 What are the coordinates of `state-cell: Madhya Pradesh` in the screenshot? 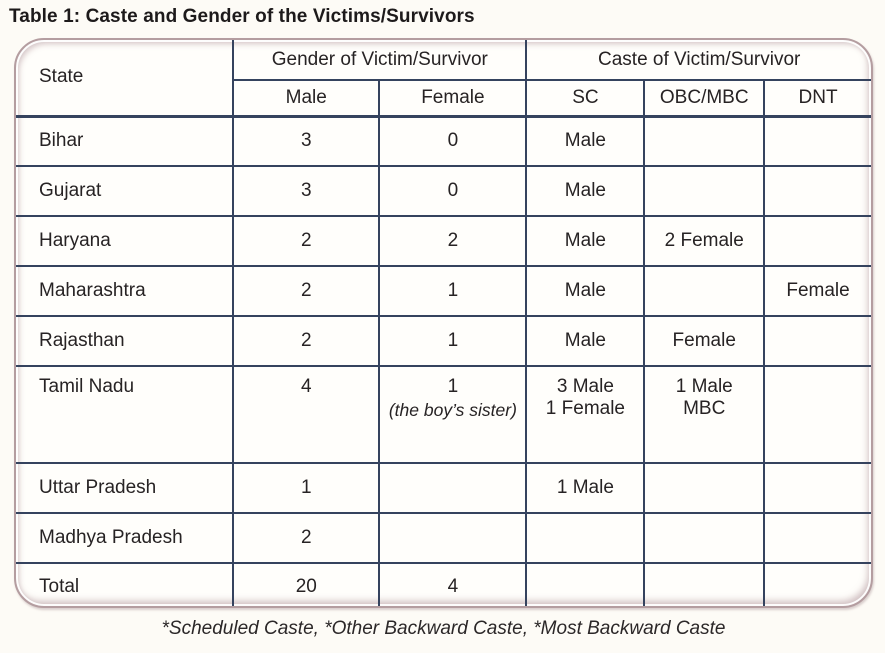 It's located at (125, 538).